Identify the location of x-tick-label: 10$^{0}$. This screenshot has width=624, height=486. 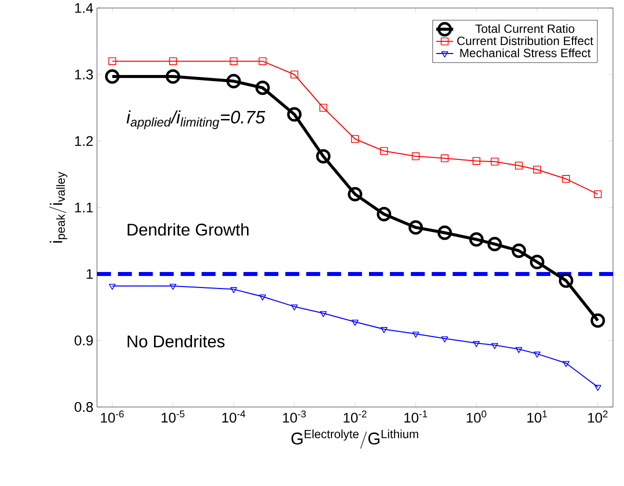
(476, 416).